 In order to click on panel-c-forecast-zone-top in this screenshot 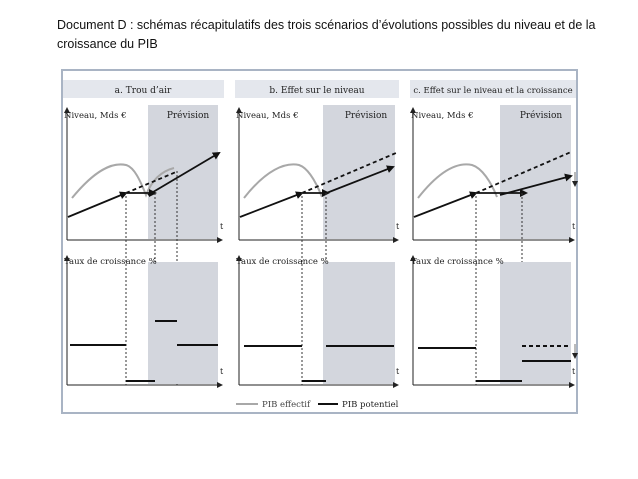, I will do `click(535, 172)`.